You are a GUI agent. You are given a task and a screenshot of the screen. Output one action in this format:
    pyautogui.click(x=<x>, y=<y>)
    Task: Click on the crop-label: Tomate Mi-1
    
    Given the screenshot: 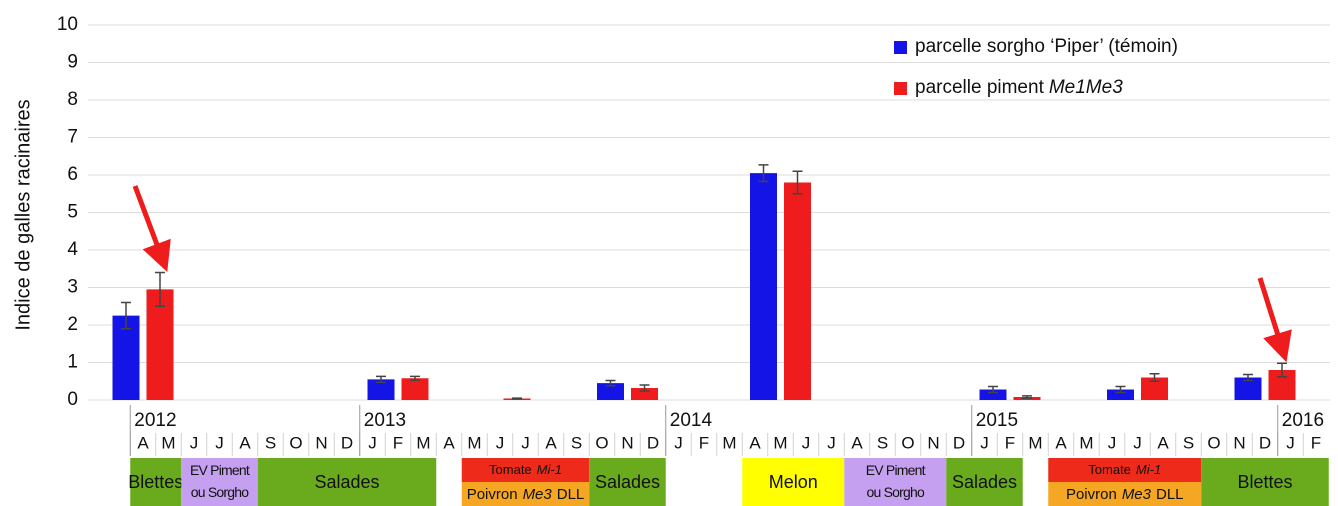 What is the action you would take?
    pyautogui.click(x=1124, y=469)
    